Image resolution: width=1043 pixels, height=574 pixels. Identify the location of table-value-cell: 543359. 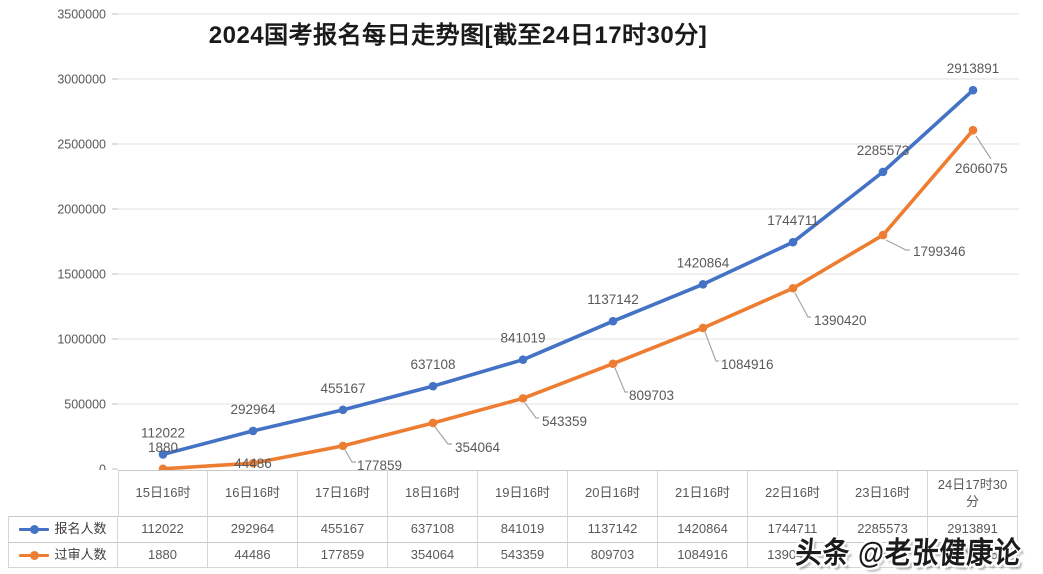
(523, 555).